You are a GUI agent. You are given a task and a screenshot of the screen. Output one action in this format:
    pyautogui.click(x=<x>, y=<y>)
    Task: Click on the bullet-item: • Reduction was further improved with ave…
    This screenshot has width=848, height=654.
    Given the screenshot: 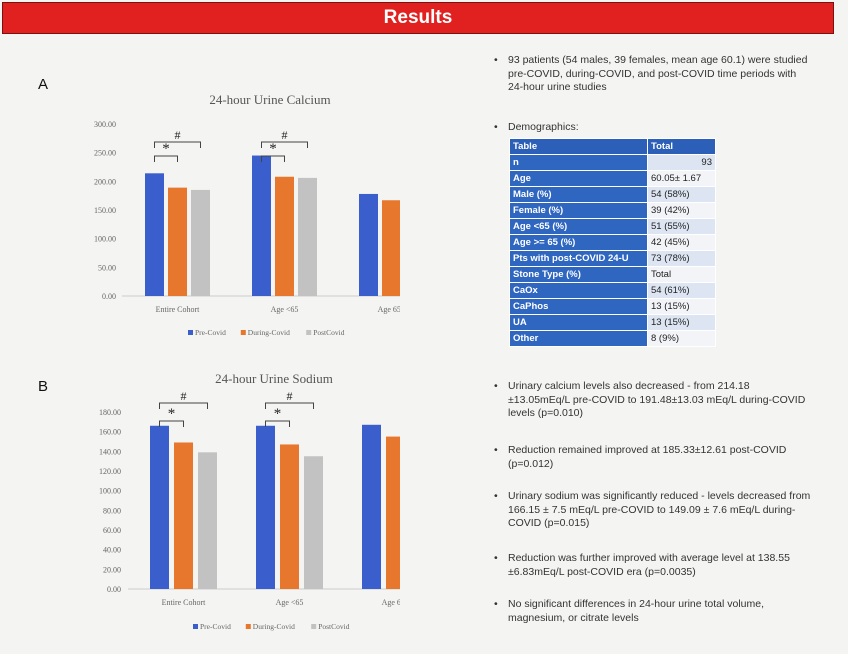 What is the action you would take?
    pyautogui.click(x=654, y=565)
    